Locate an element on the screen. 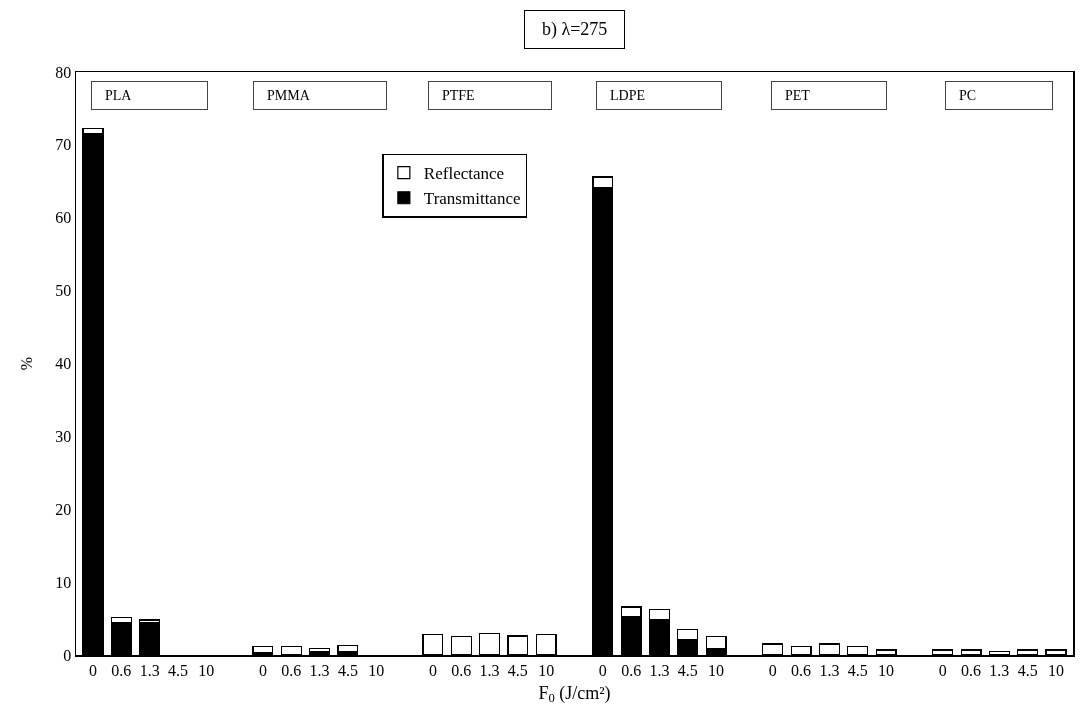 The height and width of the screenshot is (725, 1081). x-axis-title: F$_{0}$ (J/cm²) is located at coordinates (574, 694).